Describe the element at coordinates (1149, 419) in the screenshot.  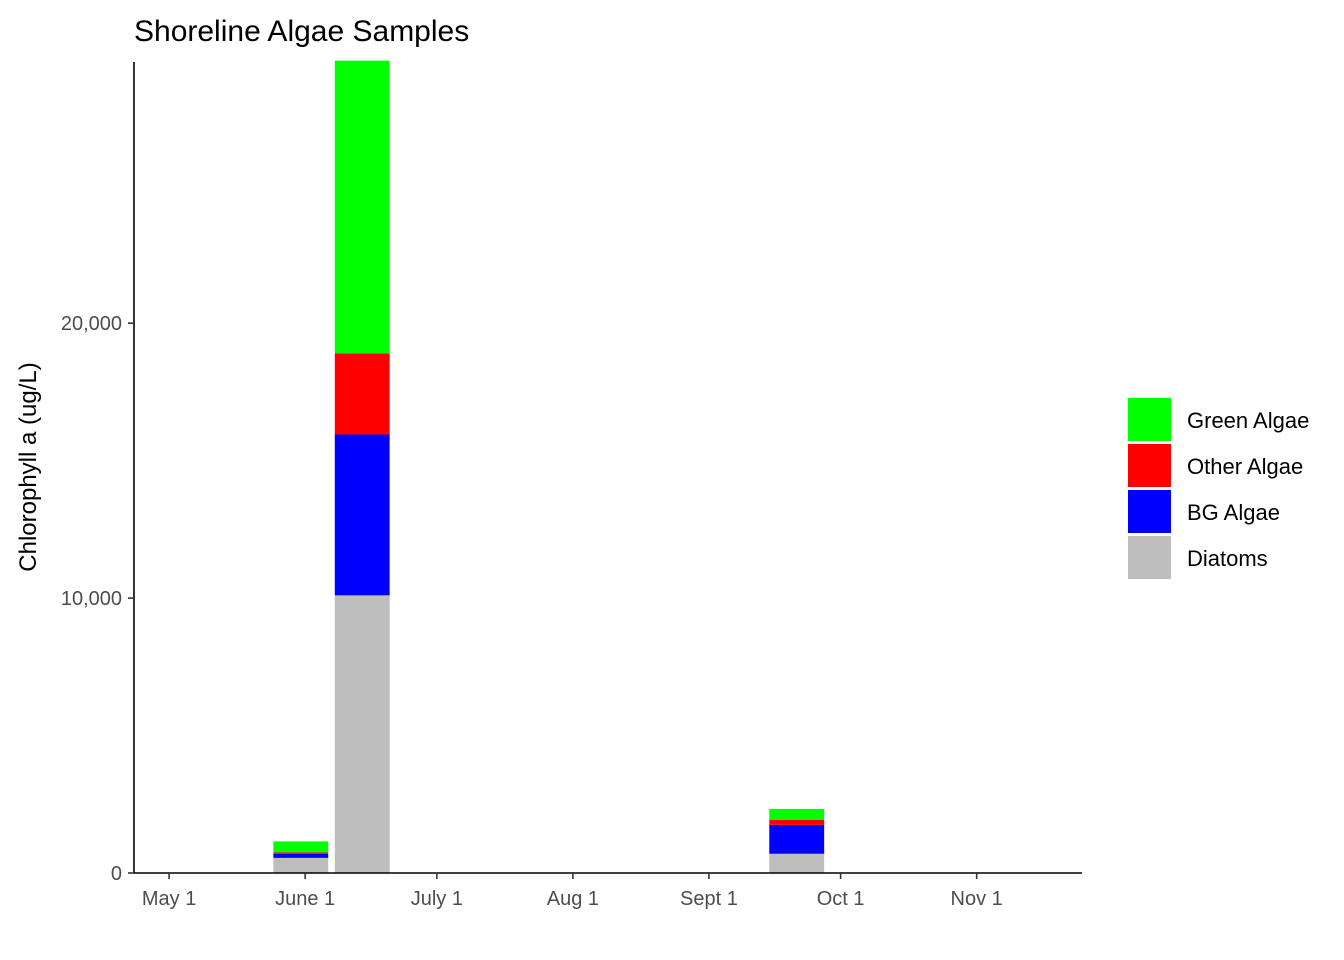
I see `legend-key-green-algae` at that location.